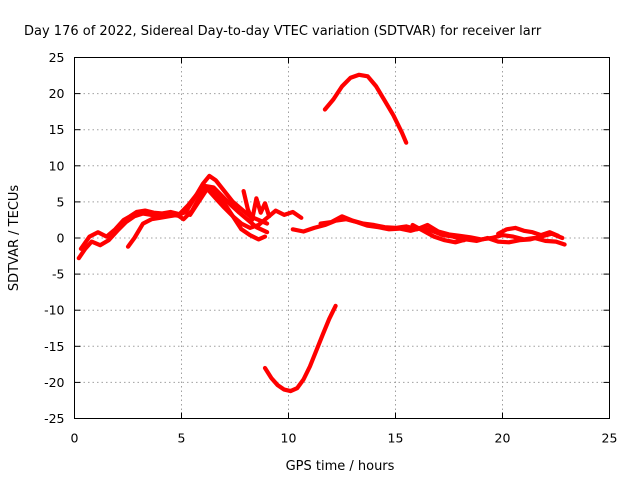 The width and height of the screenshot is (640, 480). Describe the element at coordinates (61, 238) in the screenshot. I see `y-tick-label: 0` at that location.